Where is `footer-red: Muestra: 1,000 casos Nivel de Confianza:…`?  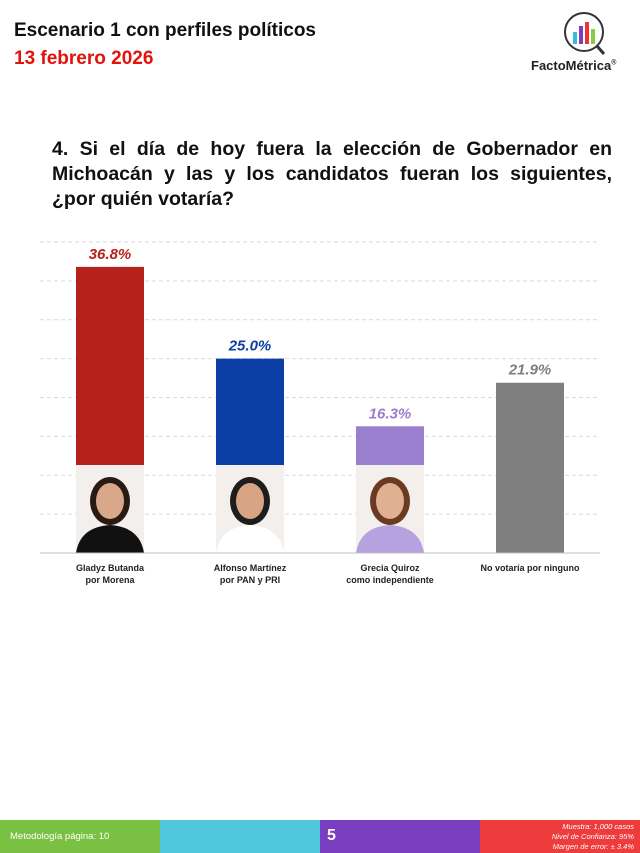 footer-red: Muestra: 1,000 casos Nivel de Confianza:… is located at coordinates (560, 836).